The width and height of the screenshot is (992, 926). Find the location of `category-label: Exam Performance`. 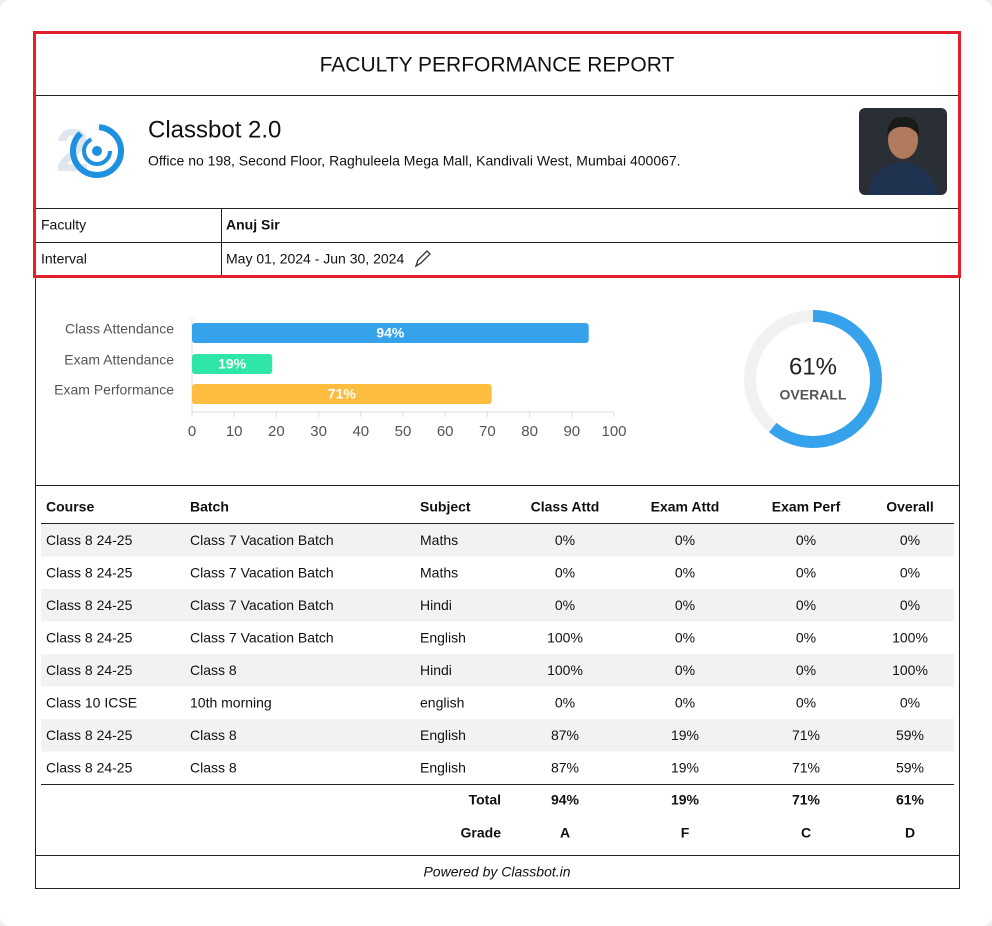

category-label: Exam Performance is located at coordinates (114, 390).